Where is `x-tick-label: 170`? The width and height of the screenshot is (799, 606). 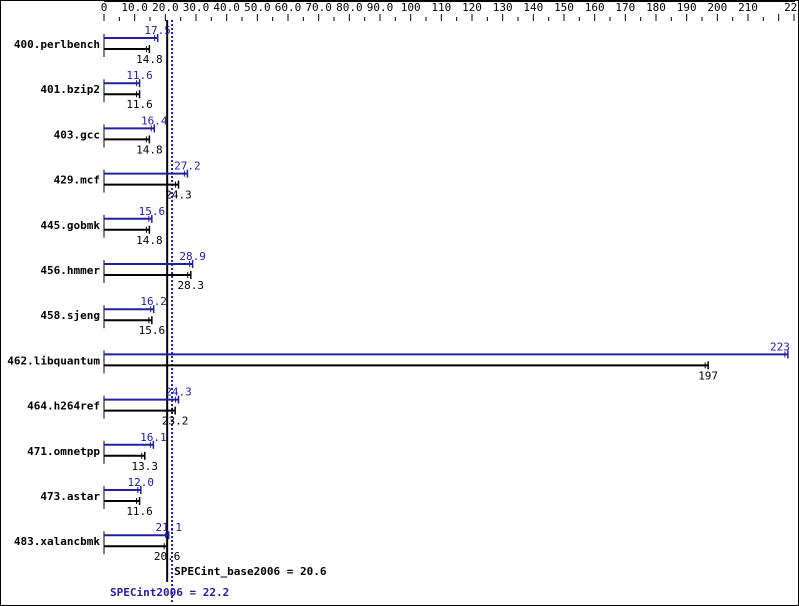 x-tick-label: 170 is located at coordinates (625, 7).